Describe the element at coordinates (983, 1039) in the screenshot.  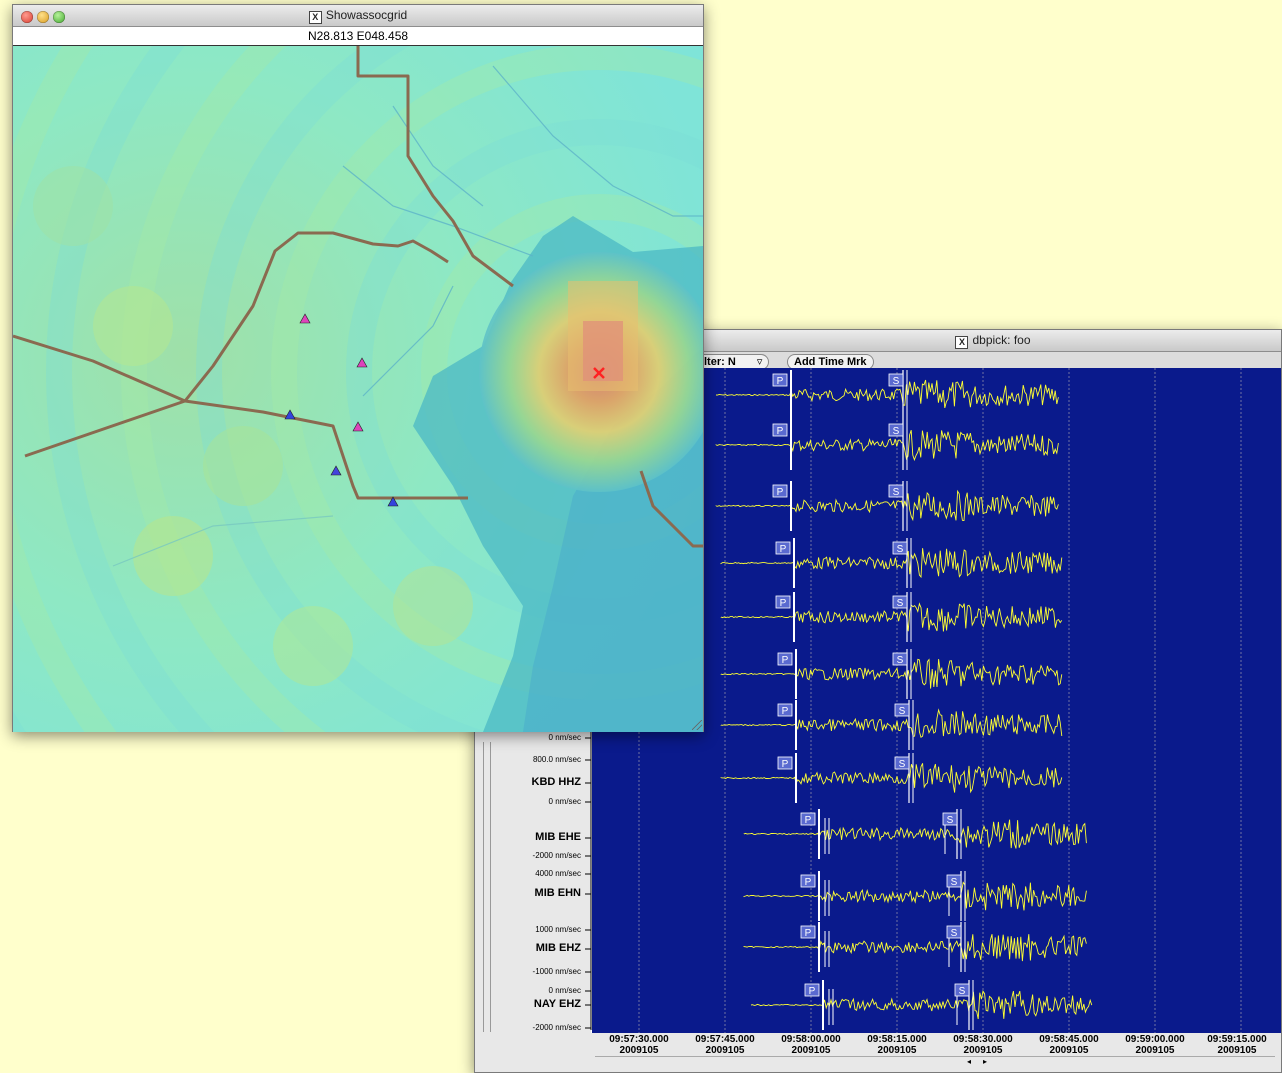
I see `time-tick-time: 09:58:30.000` at that location.